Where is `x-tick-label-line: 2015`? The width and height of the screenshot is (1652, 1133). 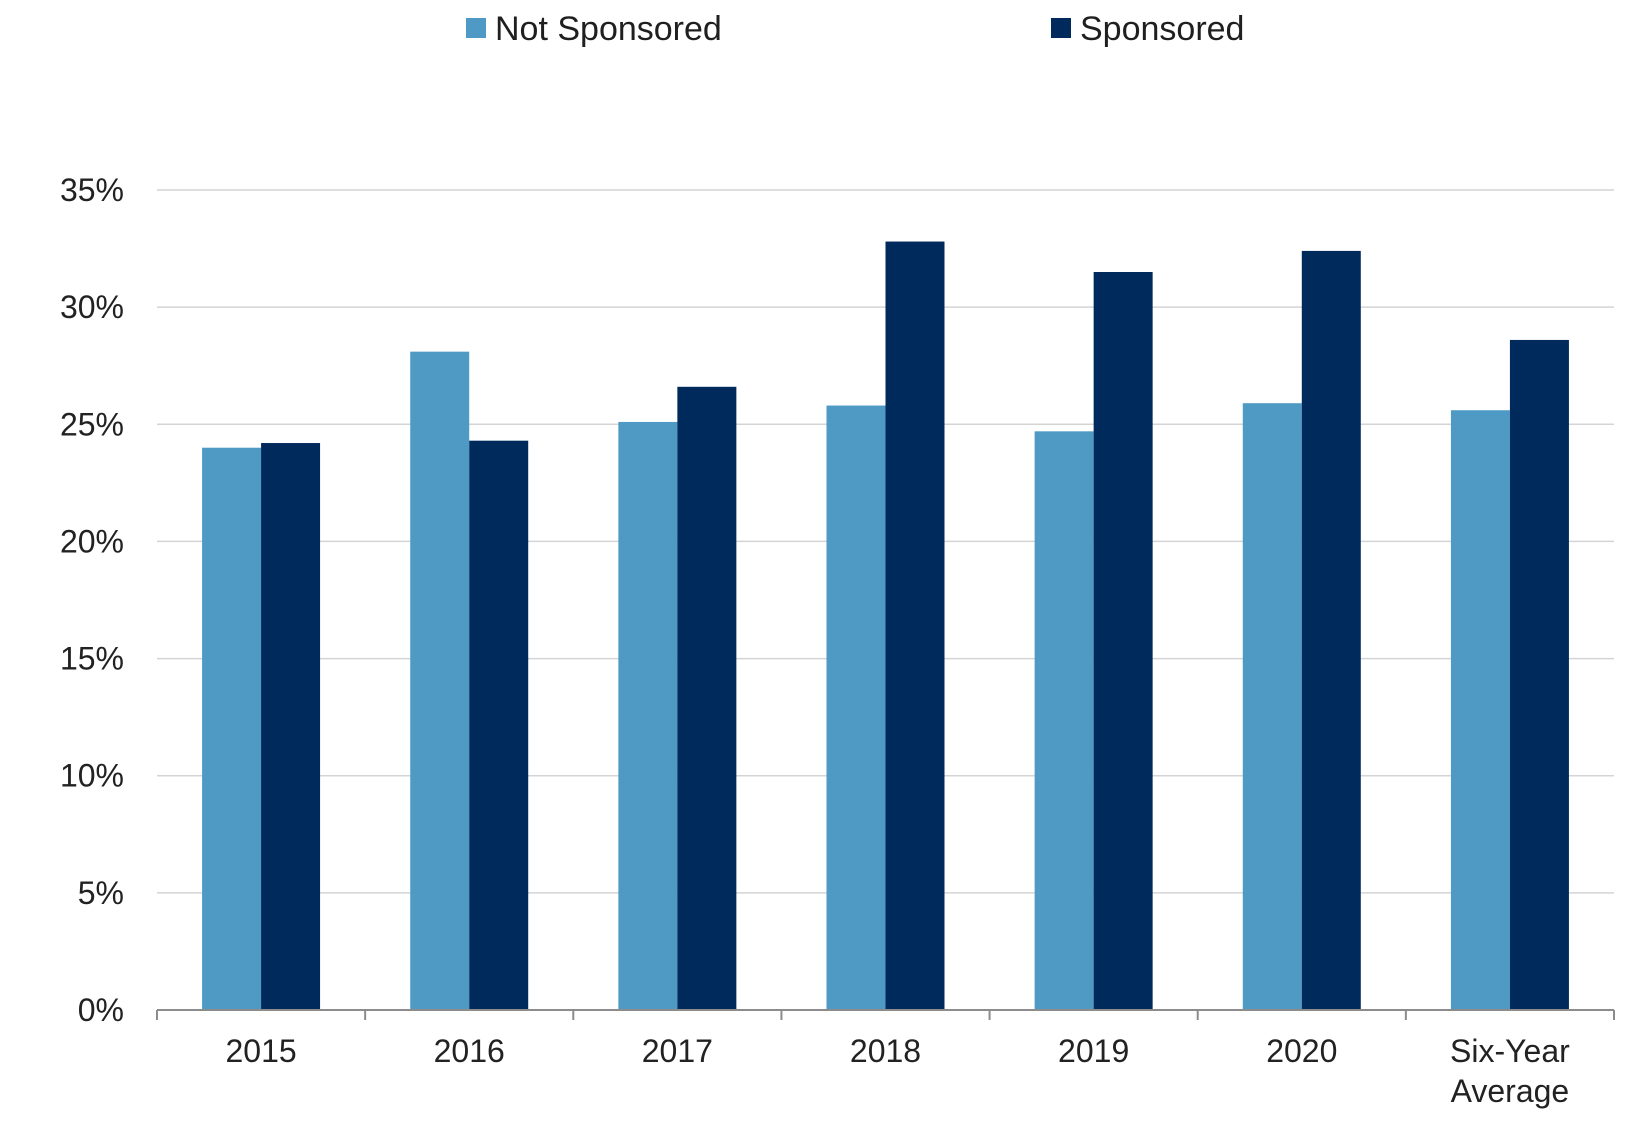 x-tick-label-line: 2015 is located at coordinates (260, 1051).